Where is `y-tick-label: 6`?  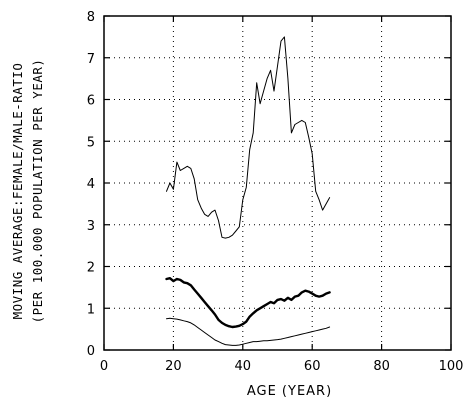 y-tick-label: 6 is located at coordinates (91, 101).